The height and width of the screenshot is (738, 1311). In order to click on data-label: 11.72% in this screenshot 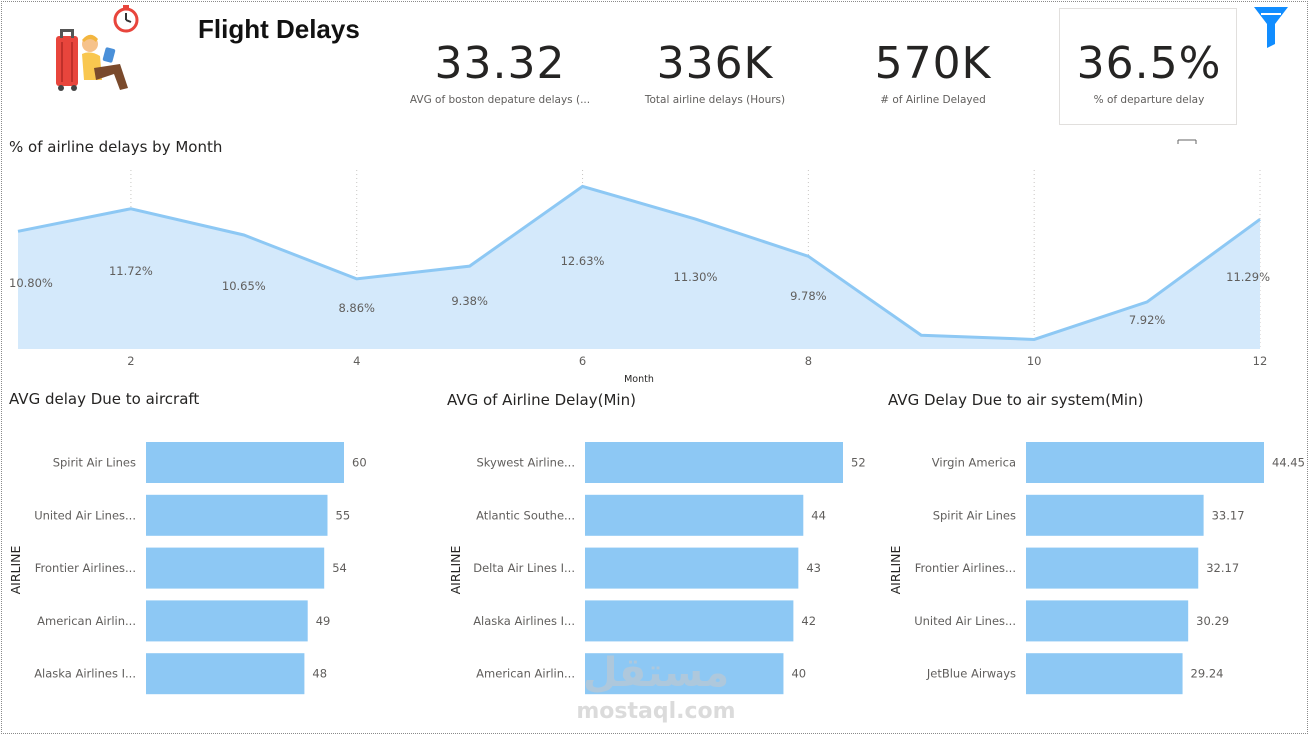, I will do `click(131, 271)`.